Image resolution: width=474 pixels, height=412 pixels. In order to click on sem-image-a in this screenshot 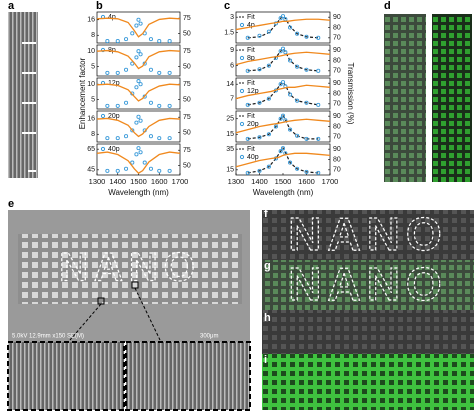, I will do `click(23, 95)`.